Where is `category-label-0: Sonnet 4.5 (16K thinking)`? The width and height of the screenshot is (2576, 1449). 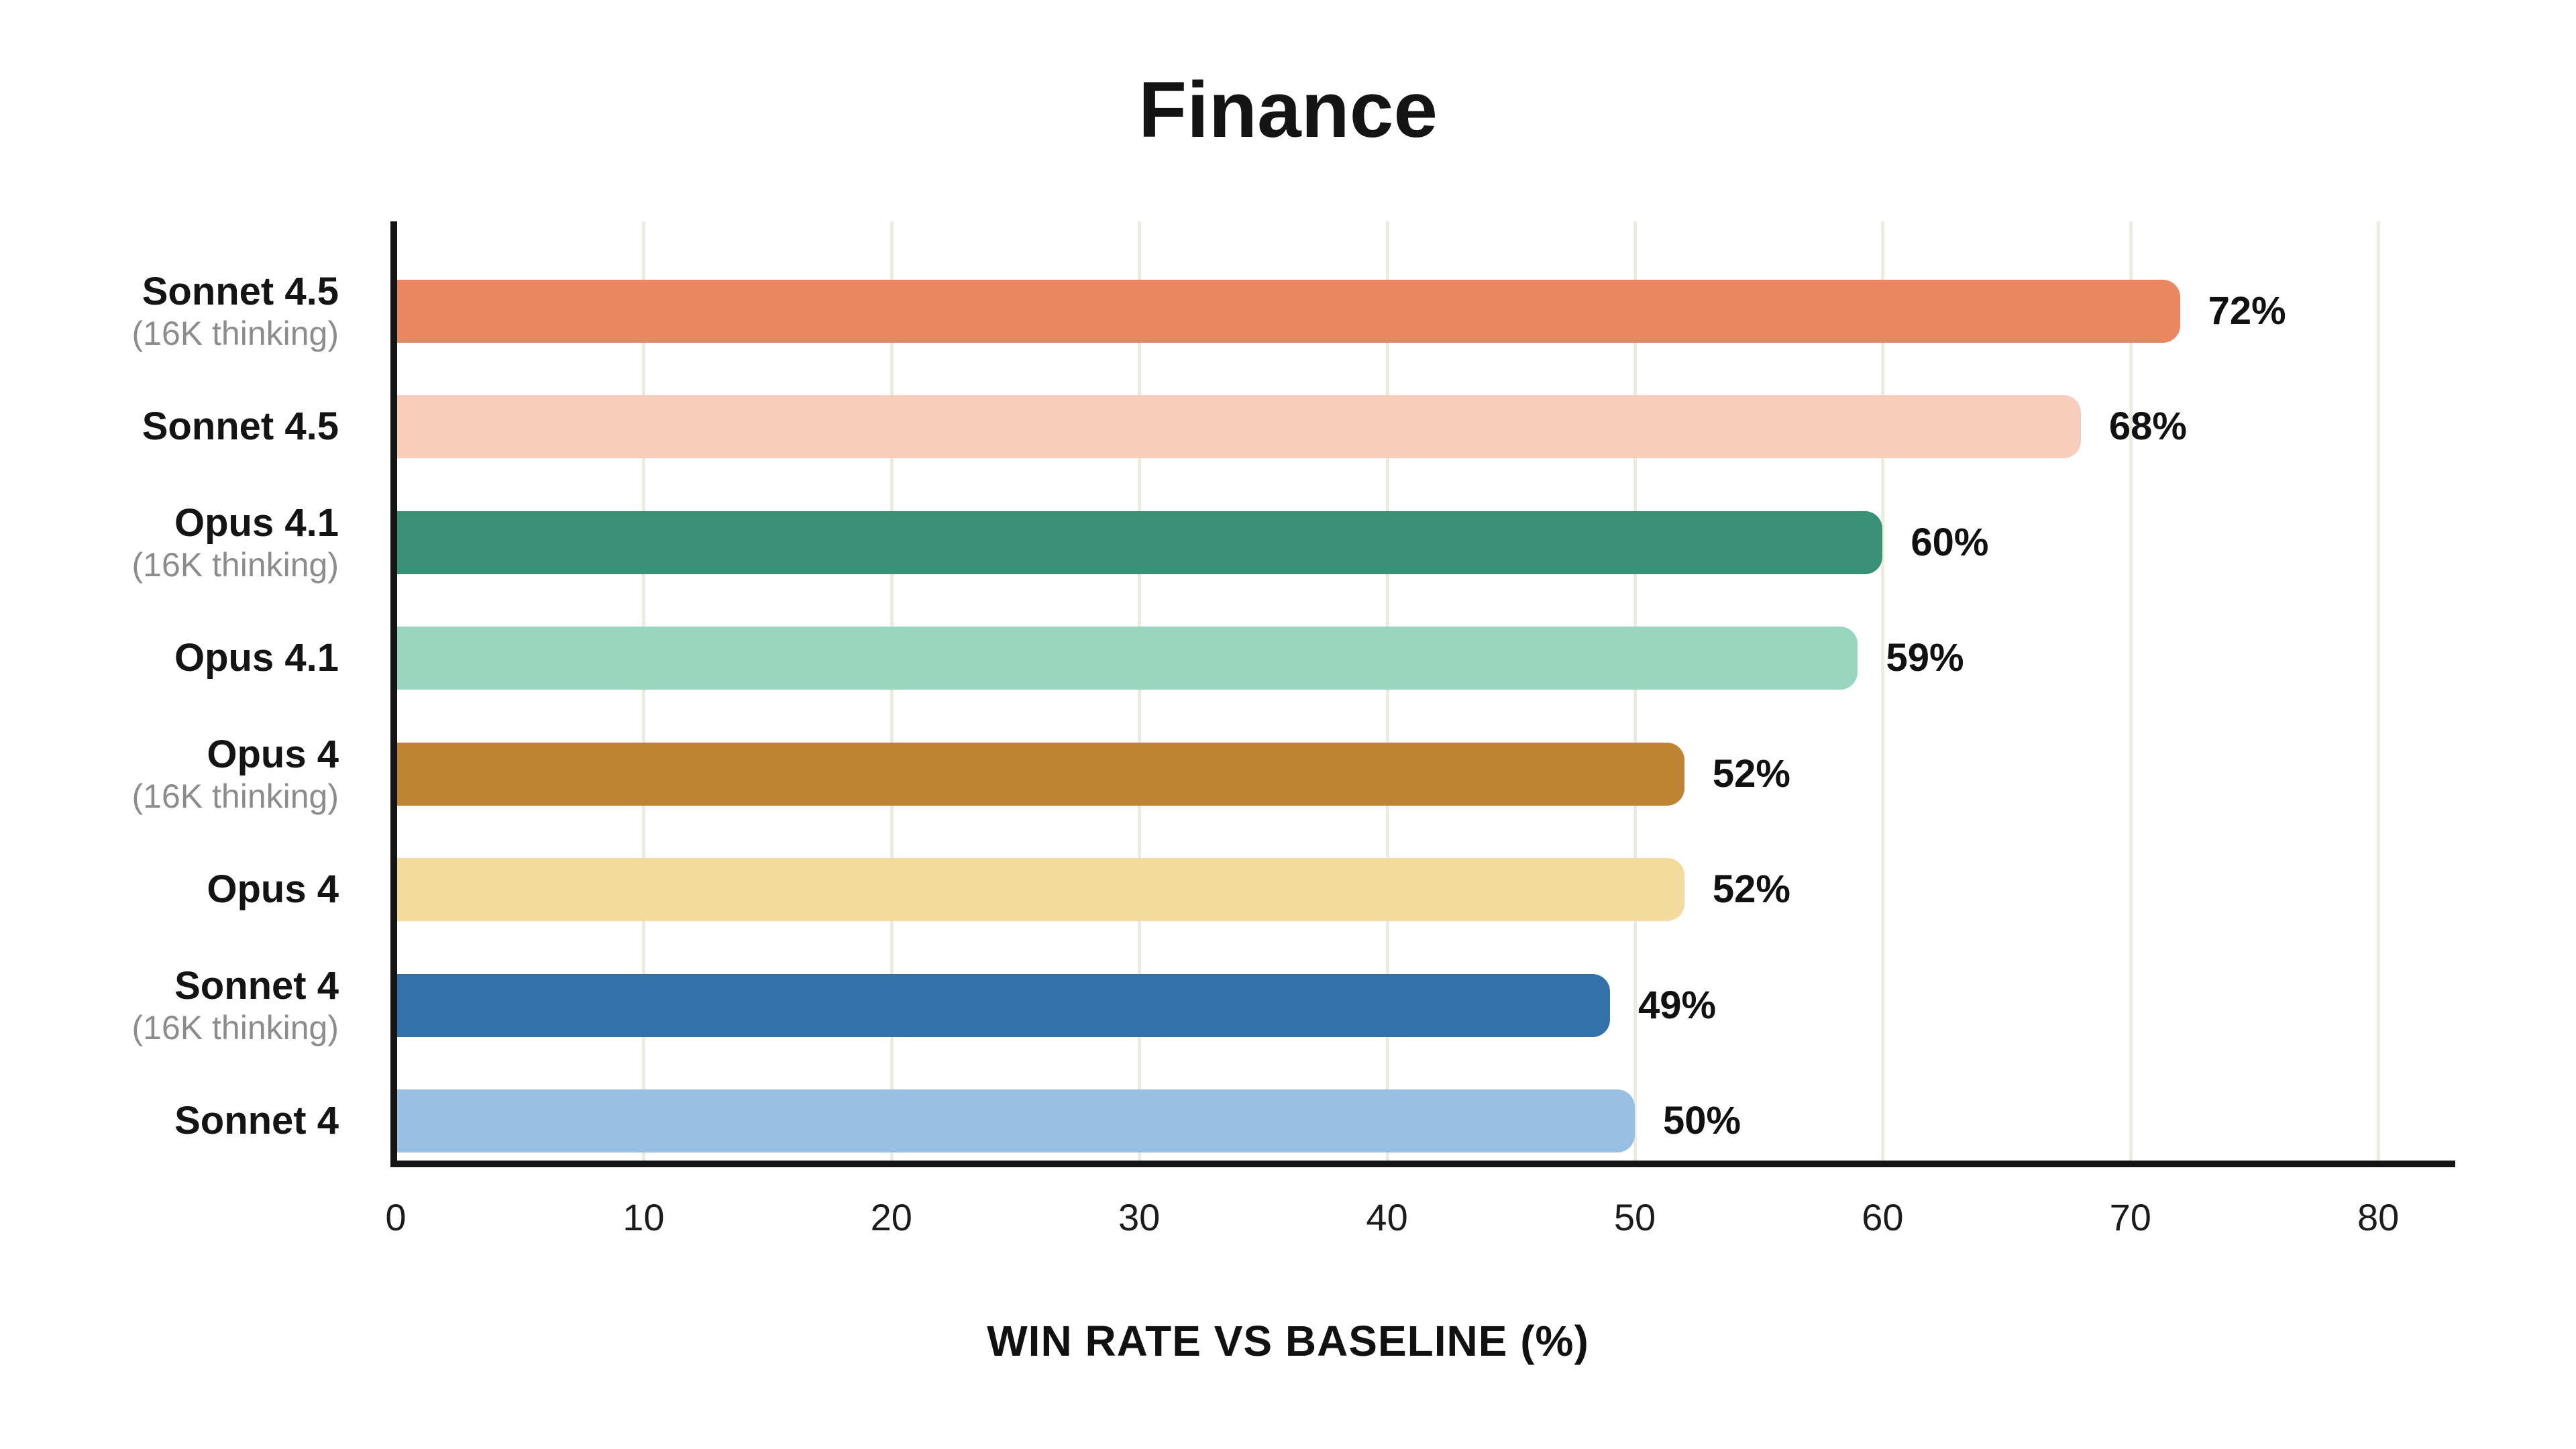
category-label-0: Sonnet 4.5 (16K thinking) is located at coordinates (169, 311).